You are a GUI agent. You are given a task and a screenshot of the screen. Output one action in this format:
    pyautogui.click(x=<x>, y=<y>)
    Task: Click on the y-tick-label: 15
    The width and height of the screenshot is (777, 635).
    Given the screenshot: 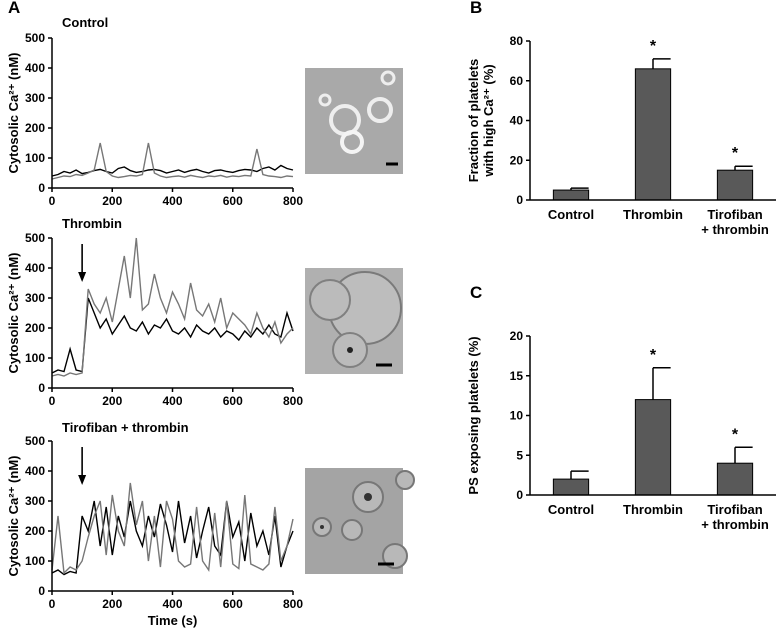 What is the action you would take?
    pyautogui.click(x=517, y=376)
    